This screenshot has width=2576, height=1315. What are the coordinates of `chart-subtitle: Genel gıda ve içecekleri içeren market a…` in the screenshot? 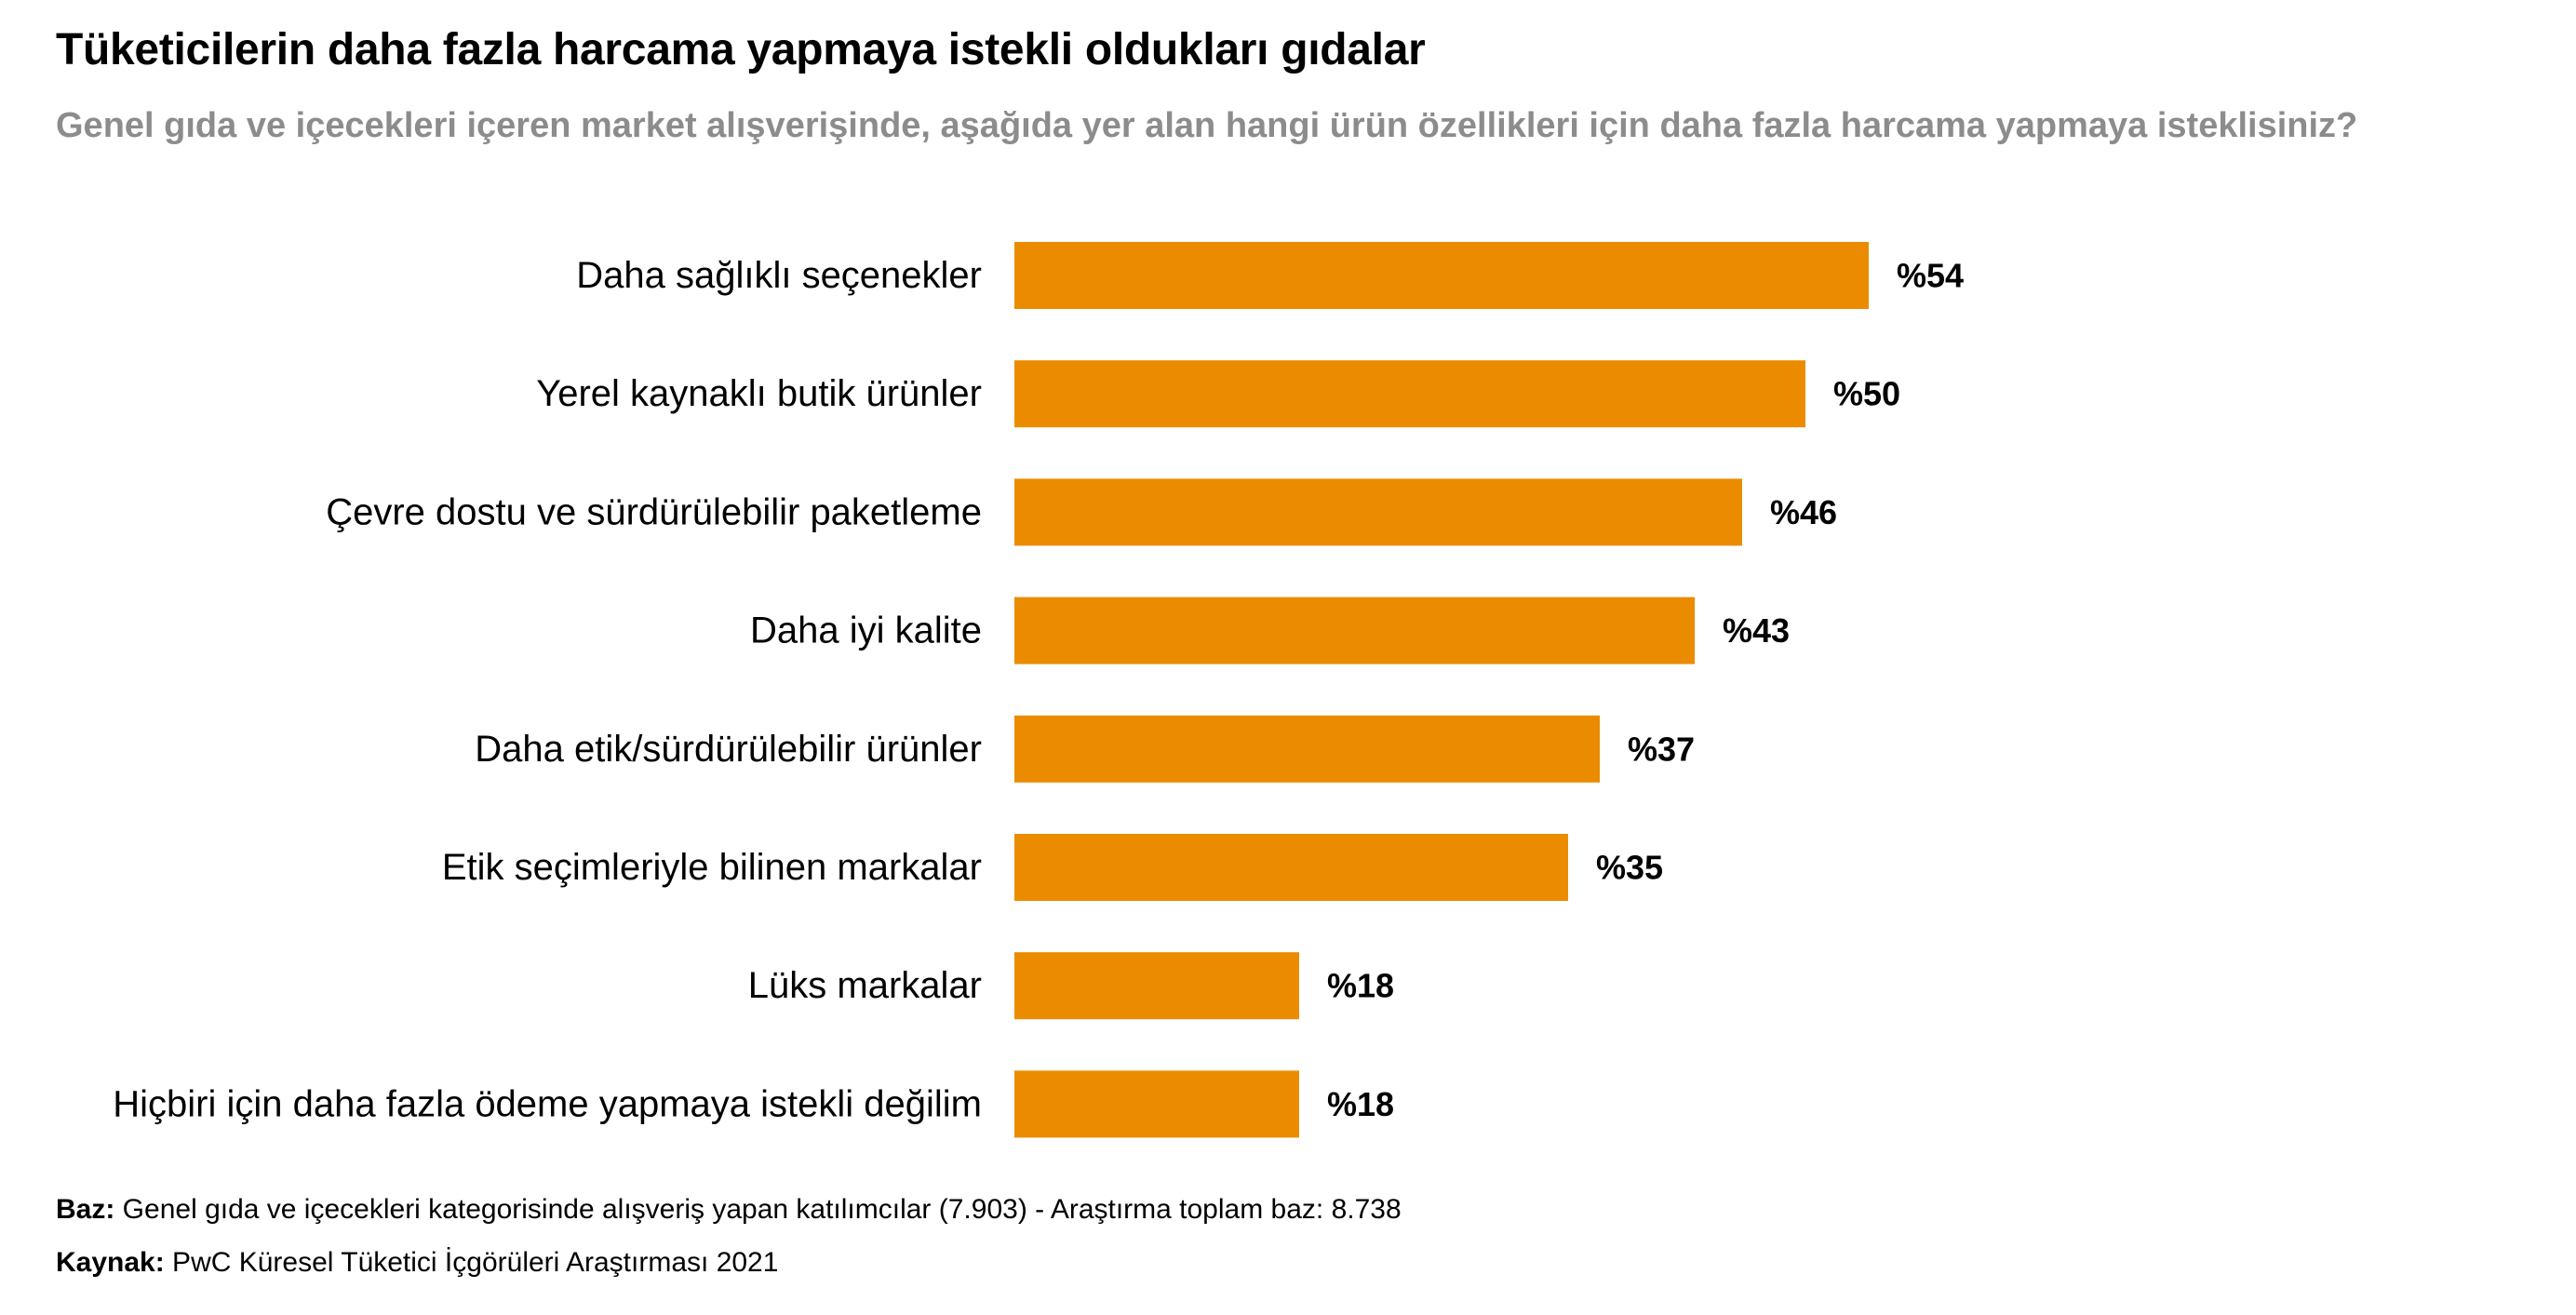 It's located at (1207, 126).